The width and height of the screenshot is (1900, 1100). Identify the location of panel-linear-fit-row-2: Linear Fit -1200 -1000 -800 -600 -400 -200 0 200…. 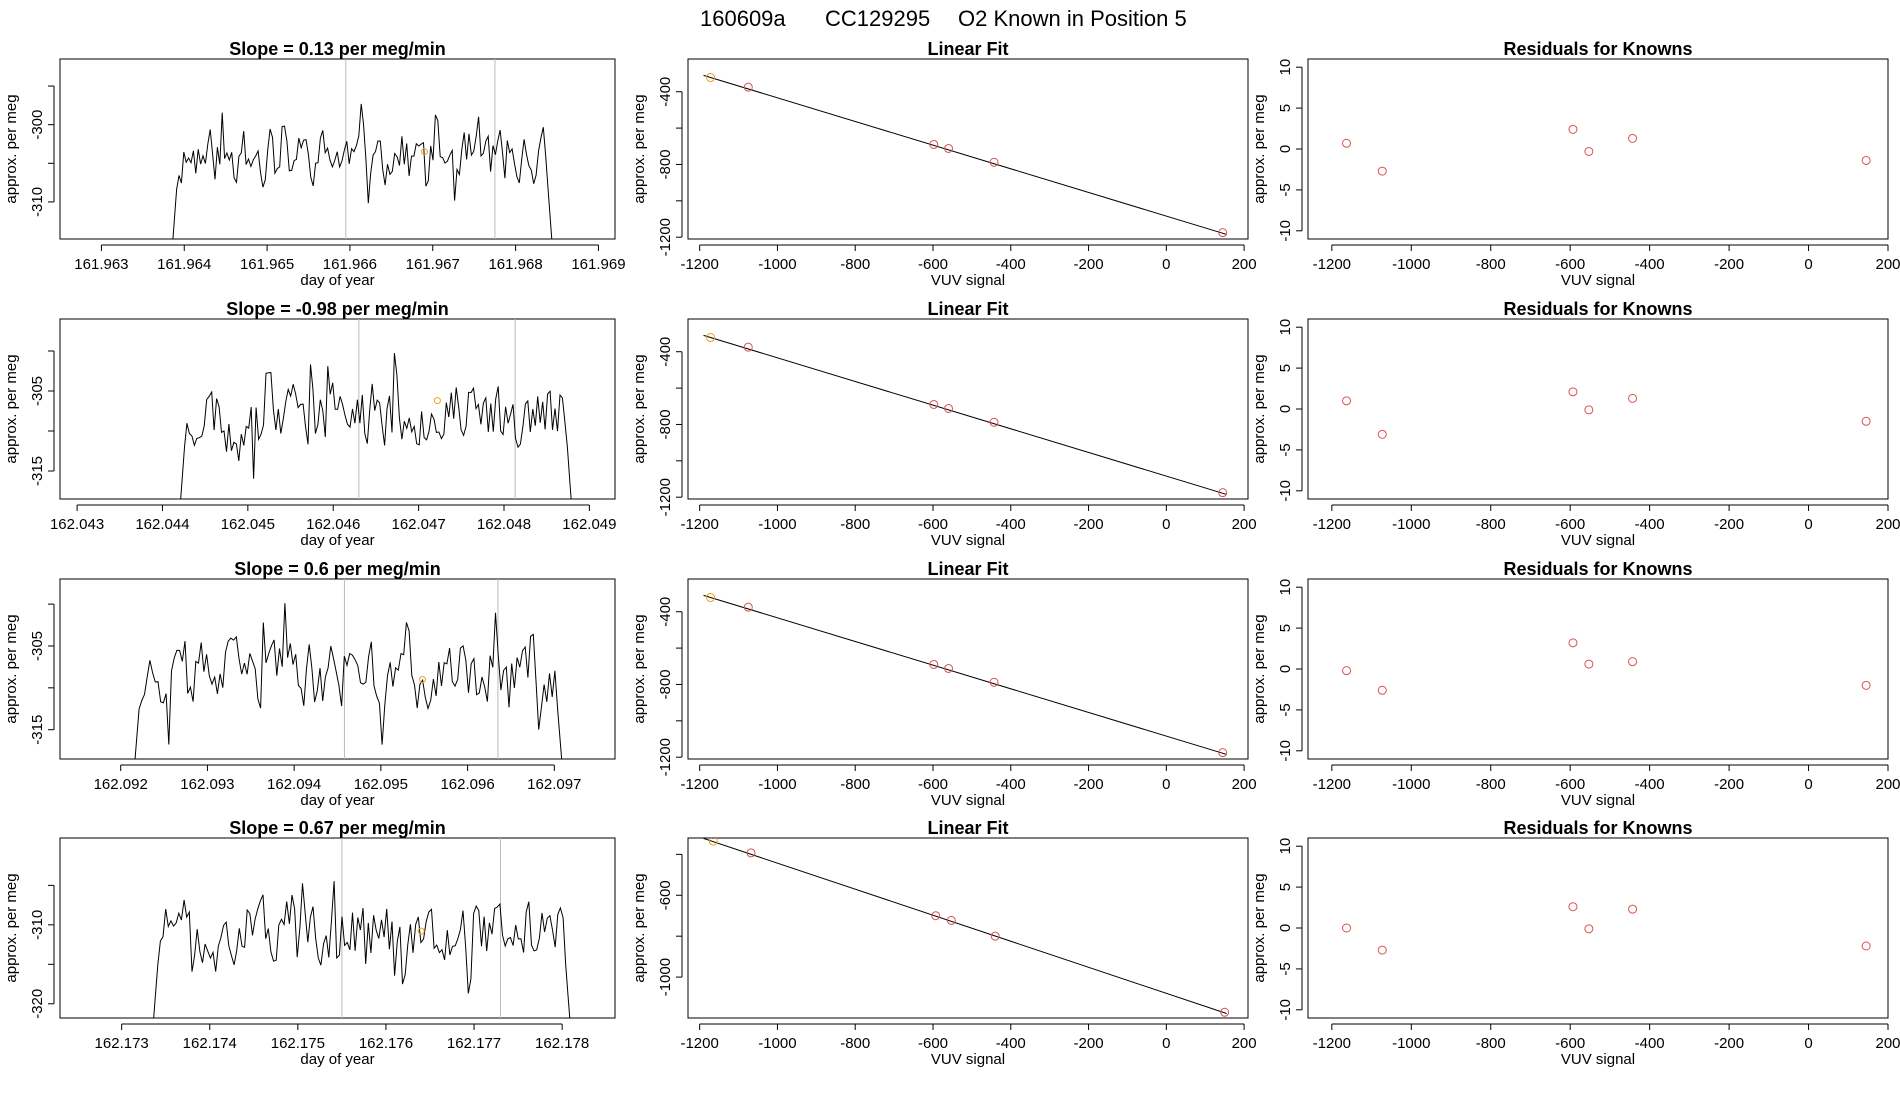
(944, 424).